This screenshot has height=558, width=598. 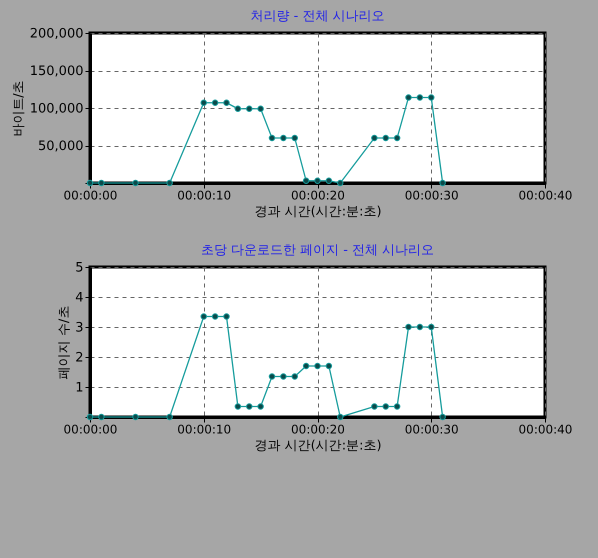 What do you see at coordinates (79, 268) in the screenshot?
I see `y-tick-label: 5` at bounding box center [79, 268].